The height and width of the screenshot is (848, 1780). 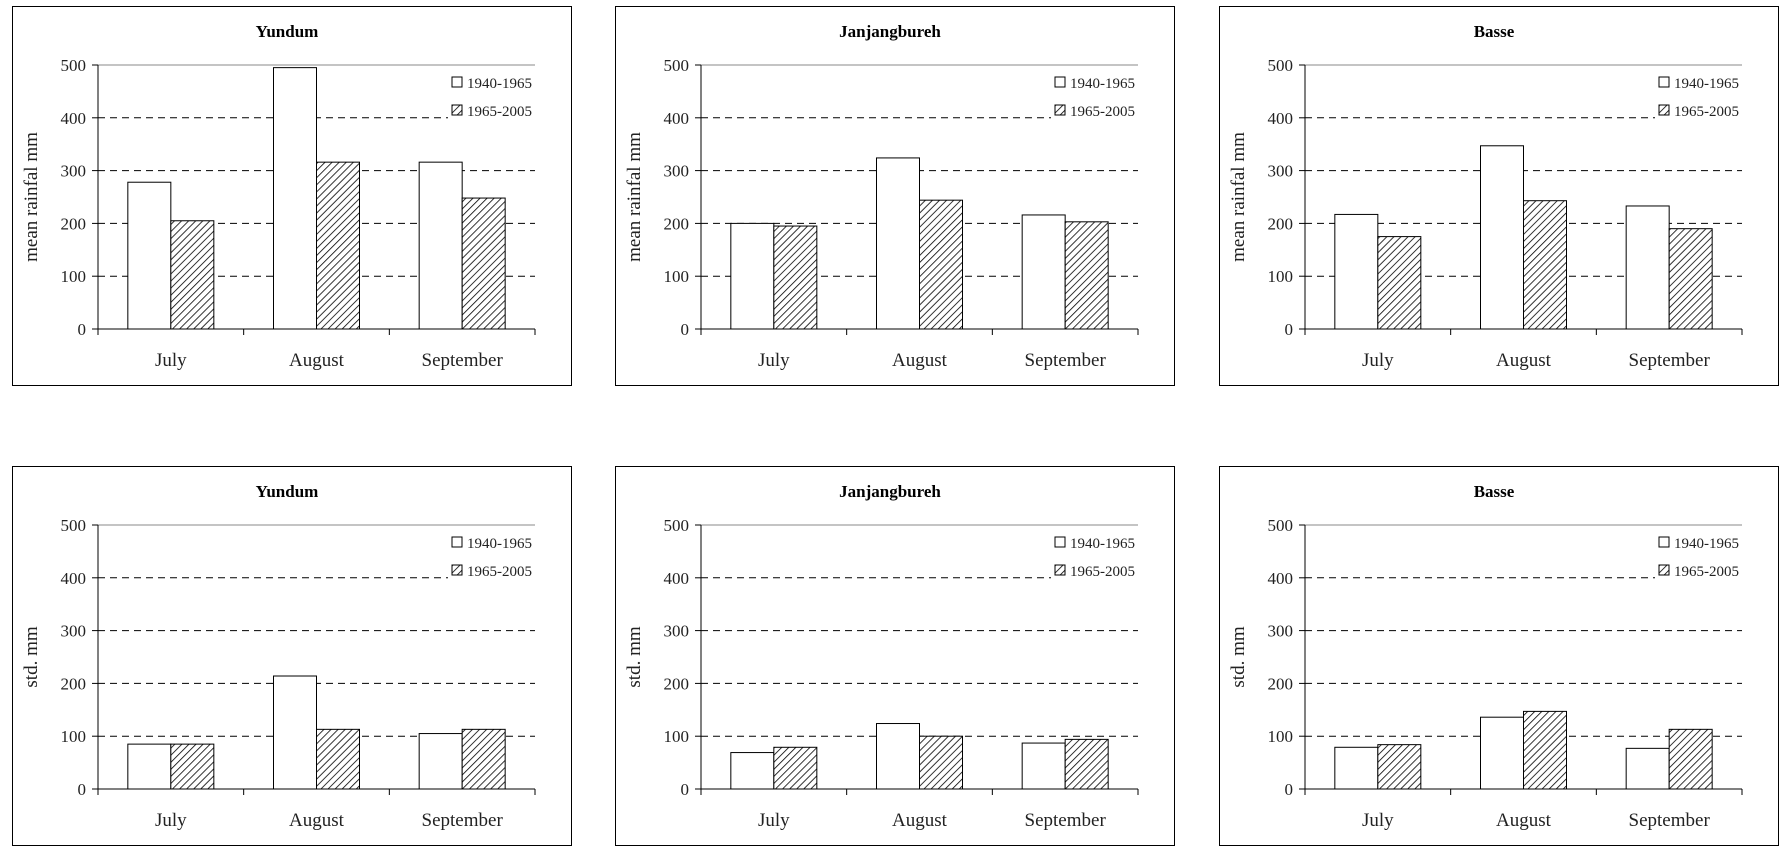 I want to click on chart-title: Basse, so click(x=1494, y=31).